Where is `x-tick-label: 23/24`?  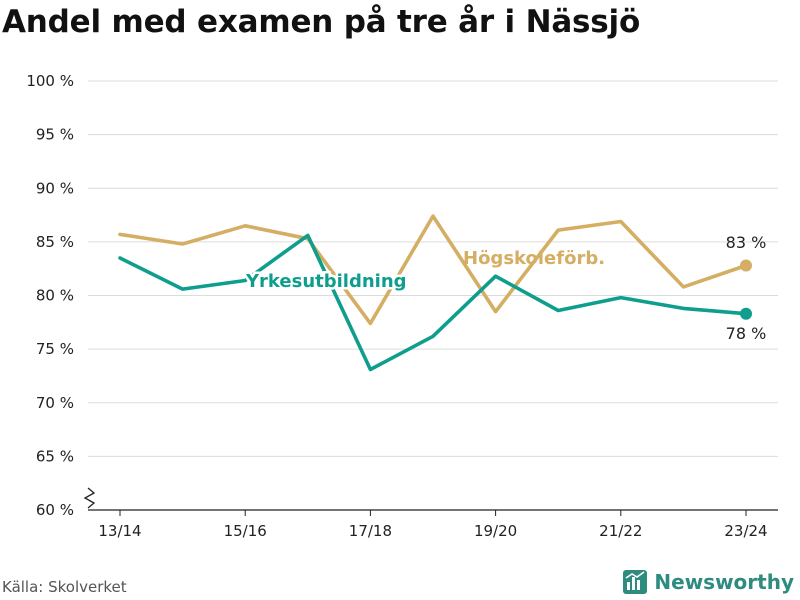 x-tick-label: 23/24 is located at coordinates (745, 531).